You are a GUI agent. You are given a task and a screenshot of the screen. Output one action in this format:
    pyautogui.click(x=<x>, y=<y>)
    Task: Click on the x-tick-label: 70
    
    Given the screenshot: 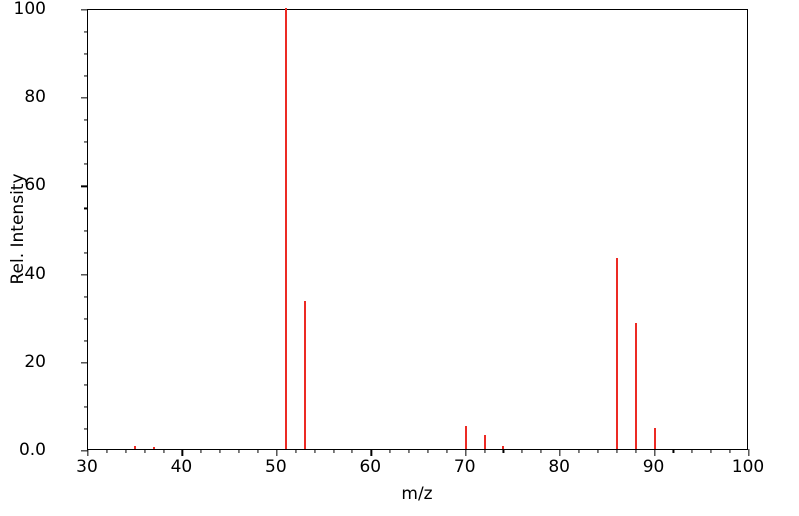 What is the action you would take?
    pyautogui.click(x=464, y=467)
    